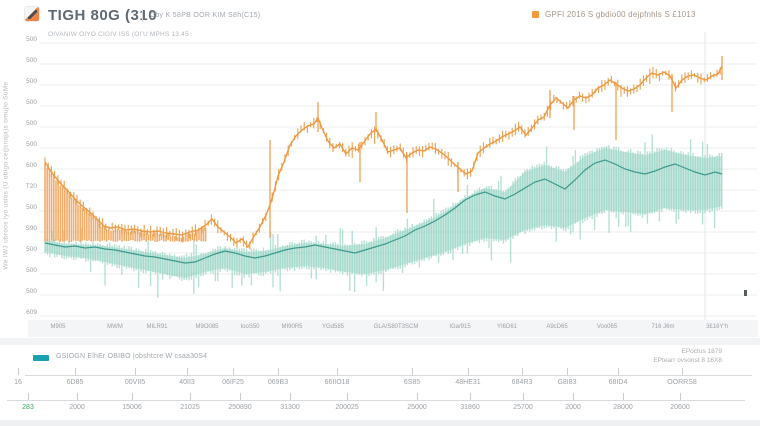 The width and height of the screenshot is (760, 426). Describe the element at coordinates (376, 400) in the screenshot. I see `ruler2-line` at that location.